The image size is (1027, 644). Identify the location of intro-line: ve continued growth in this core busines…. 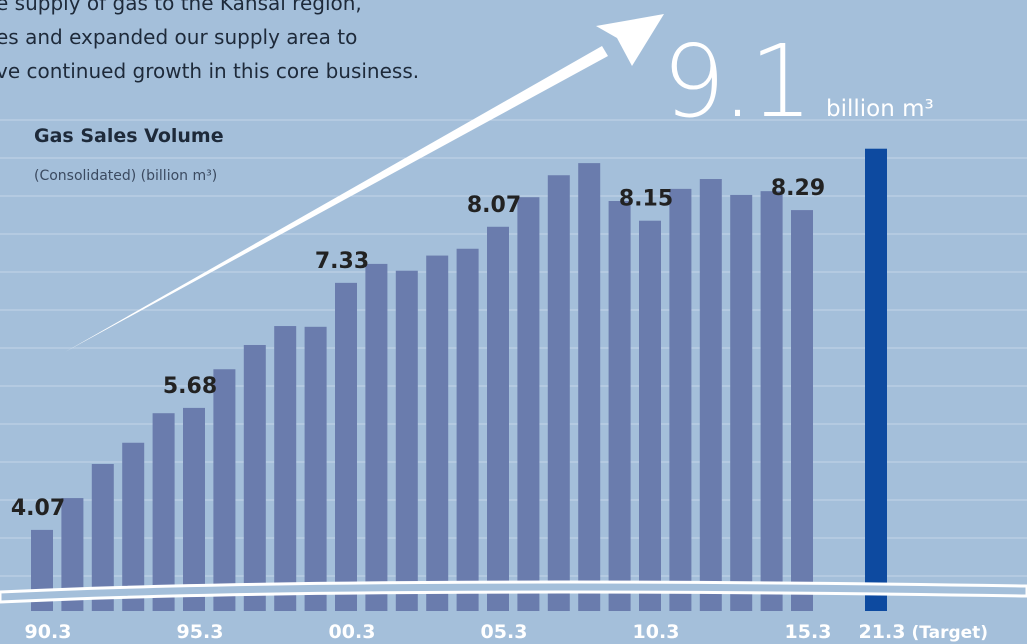
(209, 71).